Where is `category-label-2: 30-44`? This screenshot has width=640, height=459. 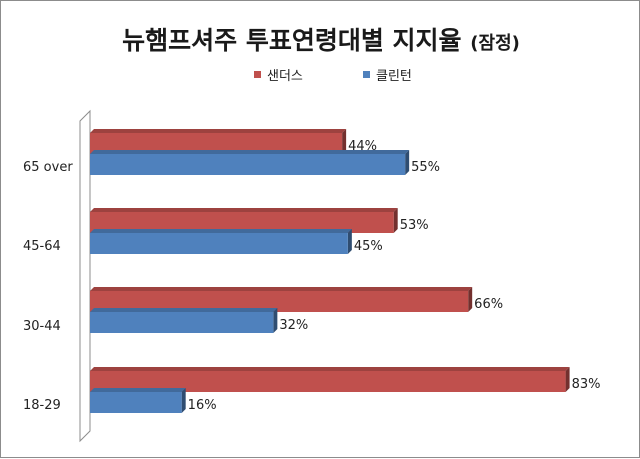 category-label-2: 30-44 is located at coordinates (42, 326).